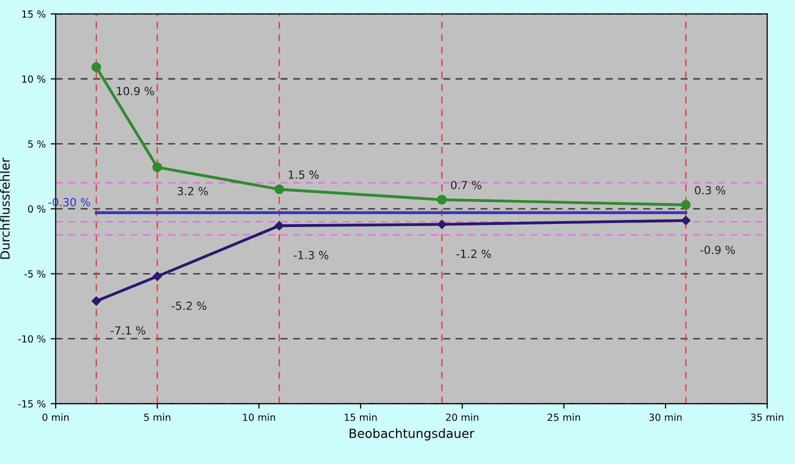 The height and width of the screenshot is (464, 795). Describe the element at coordinates (37, 144) in the screenshot. I see `y-tick-label: 5 %` at that location.